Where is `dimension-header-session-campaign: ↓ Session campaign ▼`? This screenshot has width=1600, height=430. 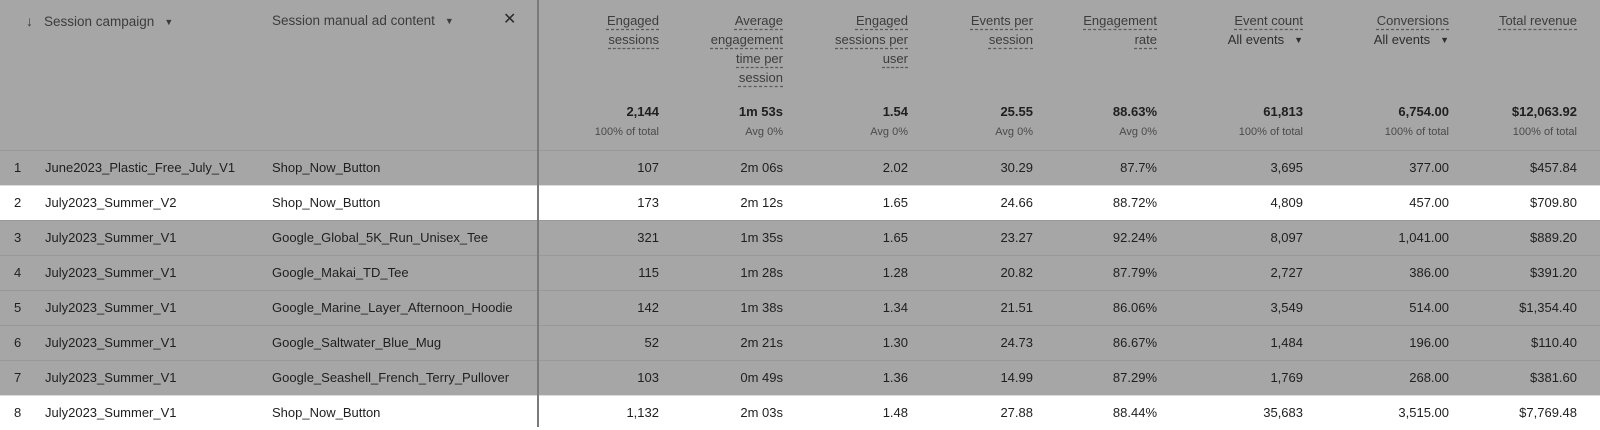 dimension-header-session-campaign: ↓ Session campaign ▼ is located at coordinates (99, 21).